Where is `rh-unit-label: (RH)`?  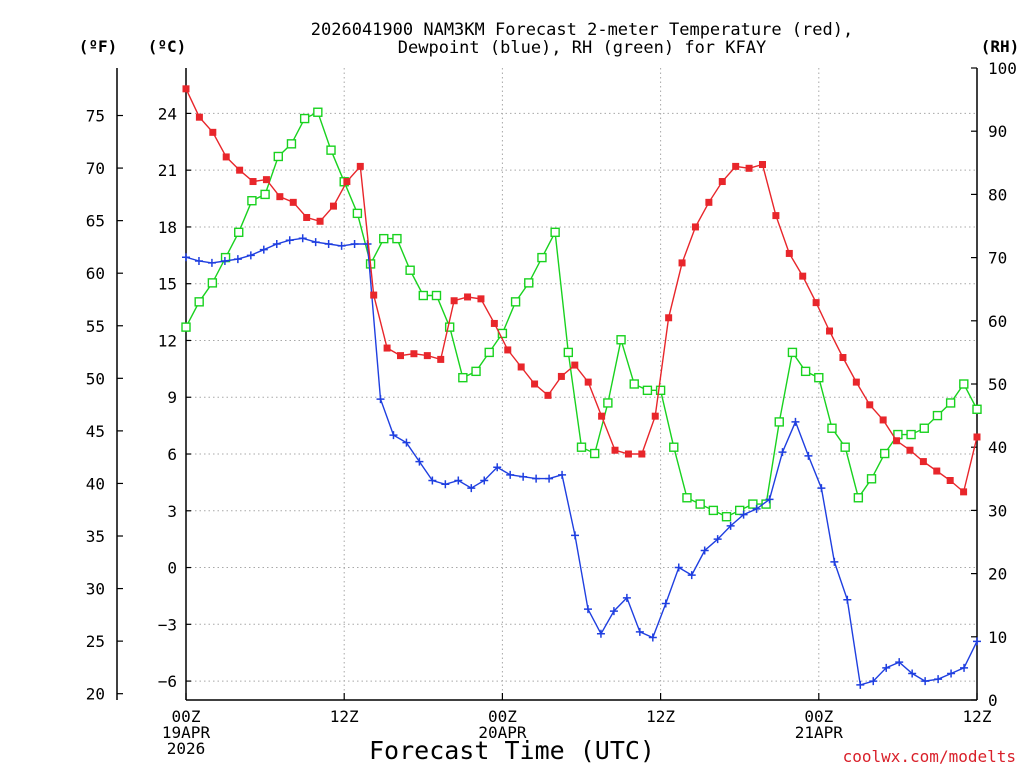 rh-unit-label: (RH) is located at coordinates (1000, 46).